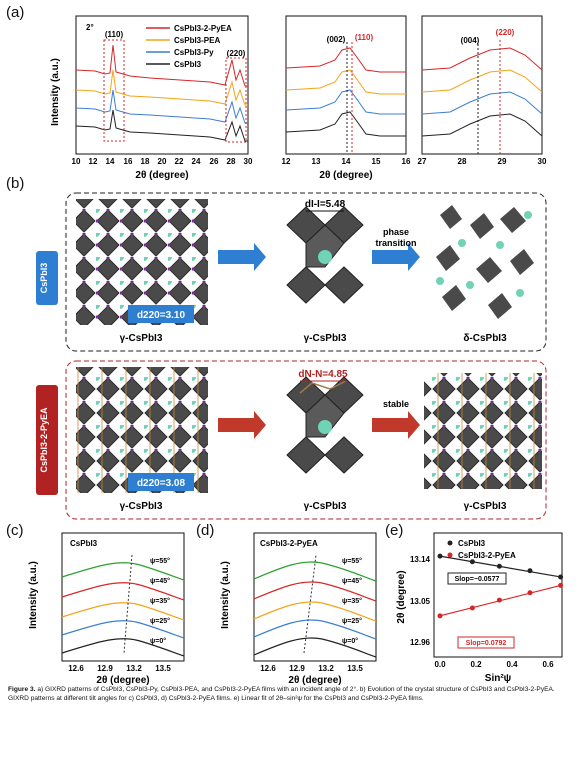  I want to click on legend-cspbi3: CsPbI3, so click(188, 64).